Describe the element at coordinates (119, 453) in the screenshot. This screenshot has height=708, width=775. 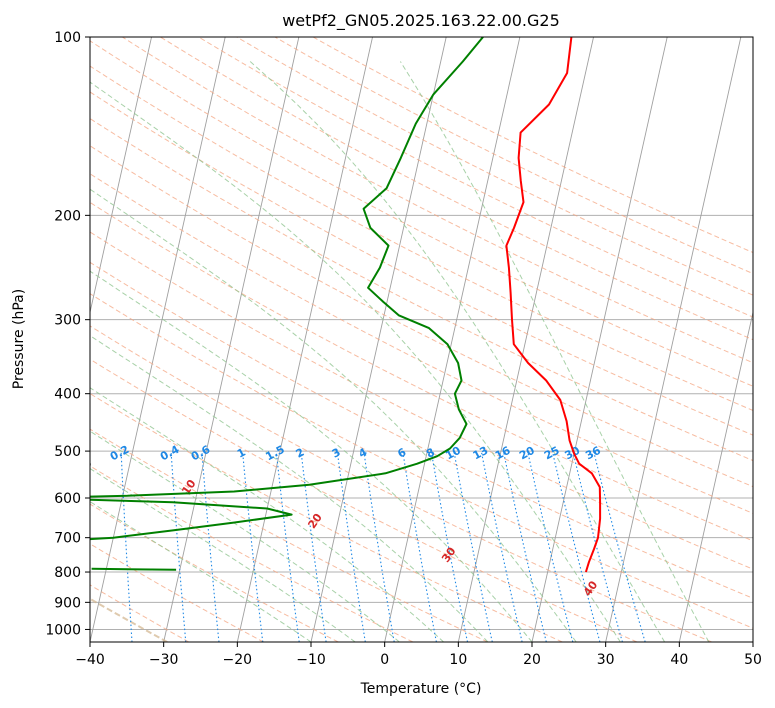
I see `mixing-ratio-label: 0.2` at that location.